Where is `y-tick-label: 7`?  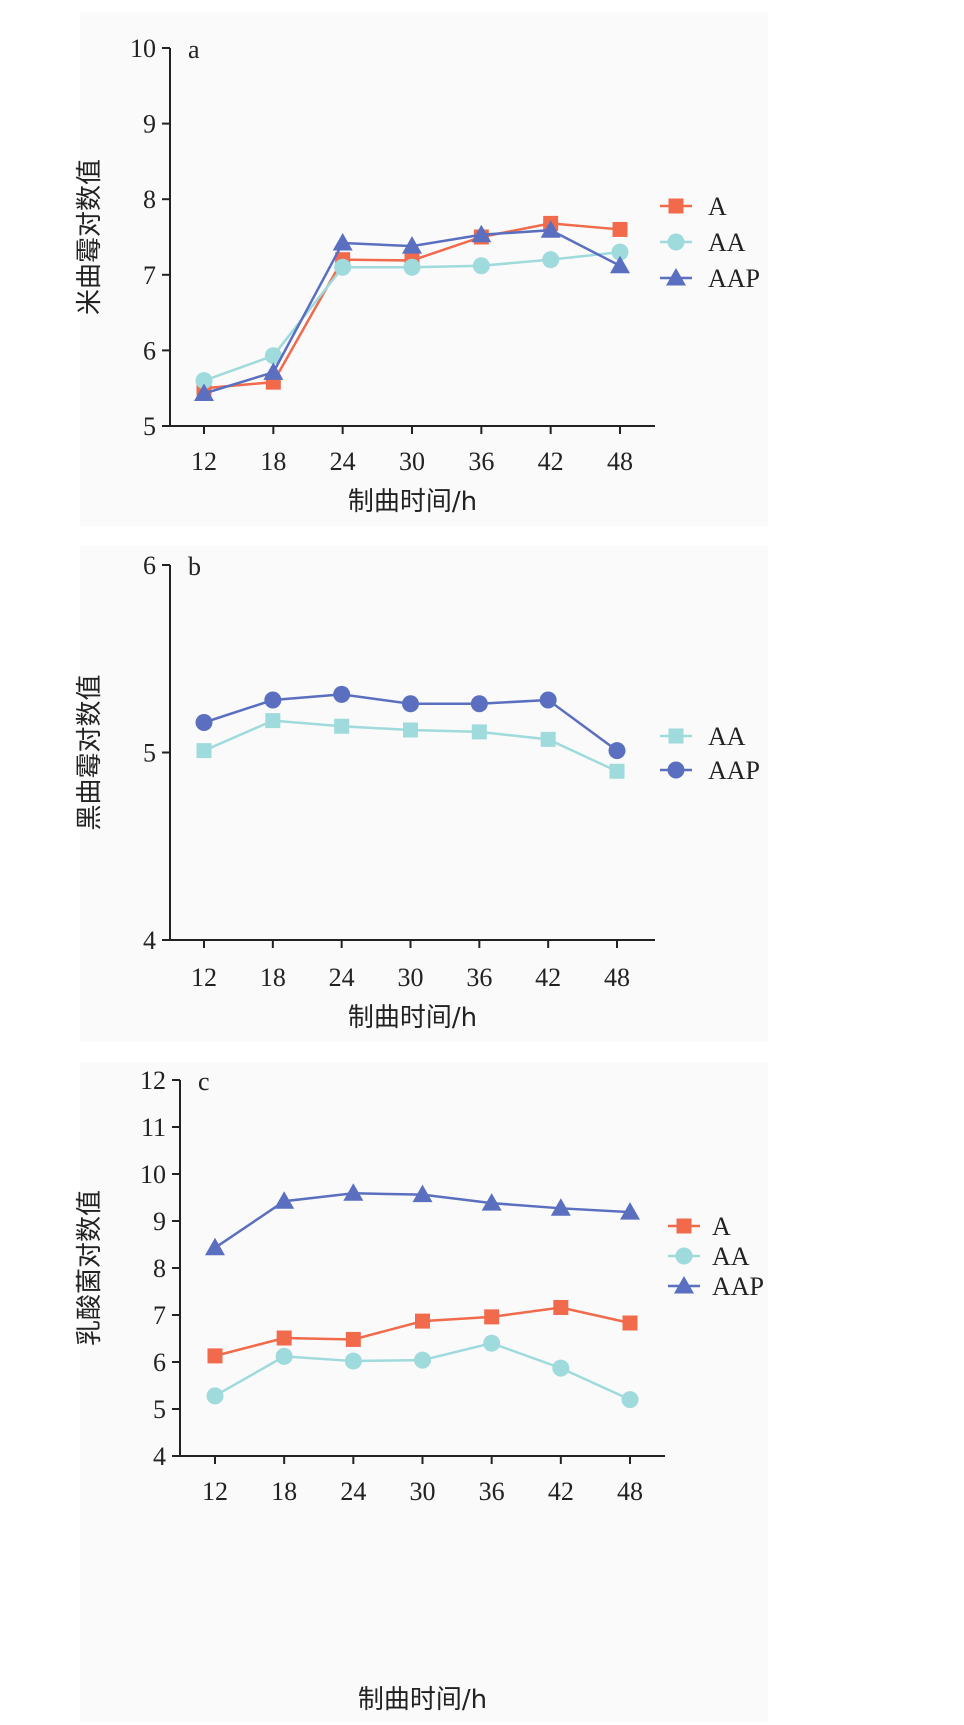
y-tick-label: 7 is located at coordinates (149, 275).